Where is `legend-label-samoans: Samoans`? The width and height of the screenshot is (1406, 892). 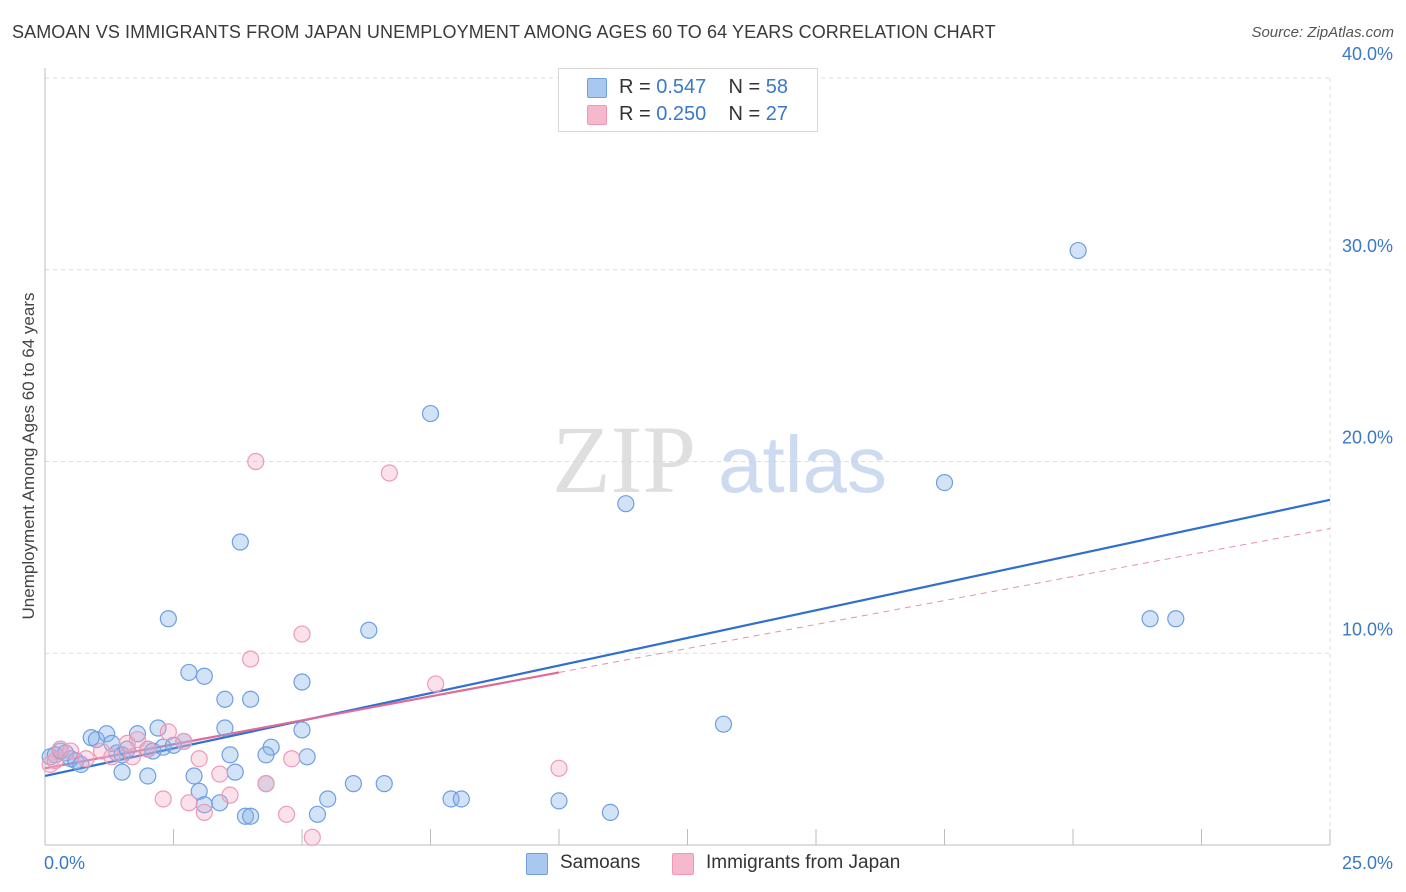
legend-label-samoans: Samoans is located at coordinates (600, 862).